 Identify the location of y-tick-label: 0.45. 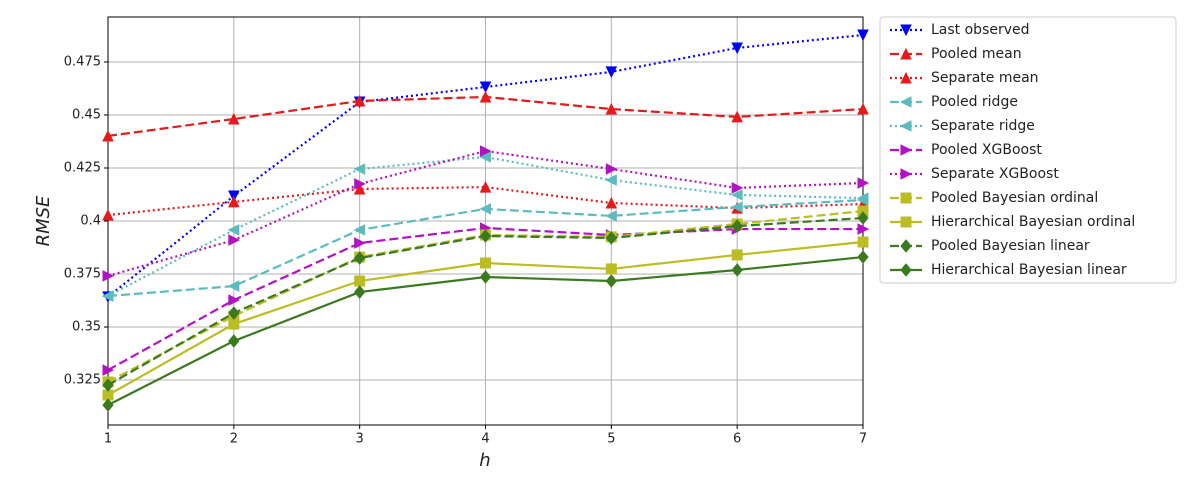
(86, 114).